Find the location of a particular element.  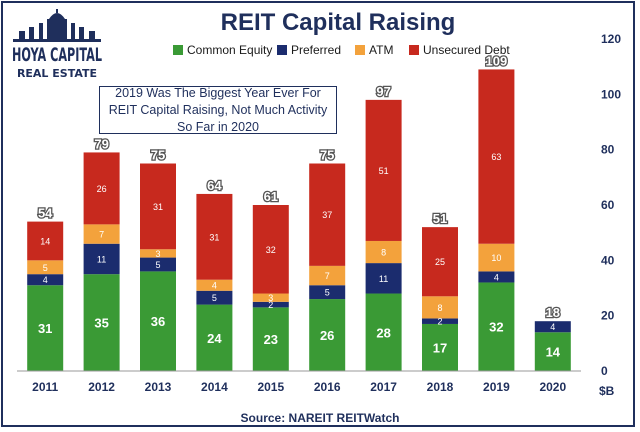

x-tick-label: 2014 is located at coordinates (214, 387).